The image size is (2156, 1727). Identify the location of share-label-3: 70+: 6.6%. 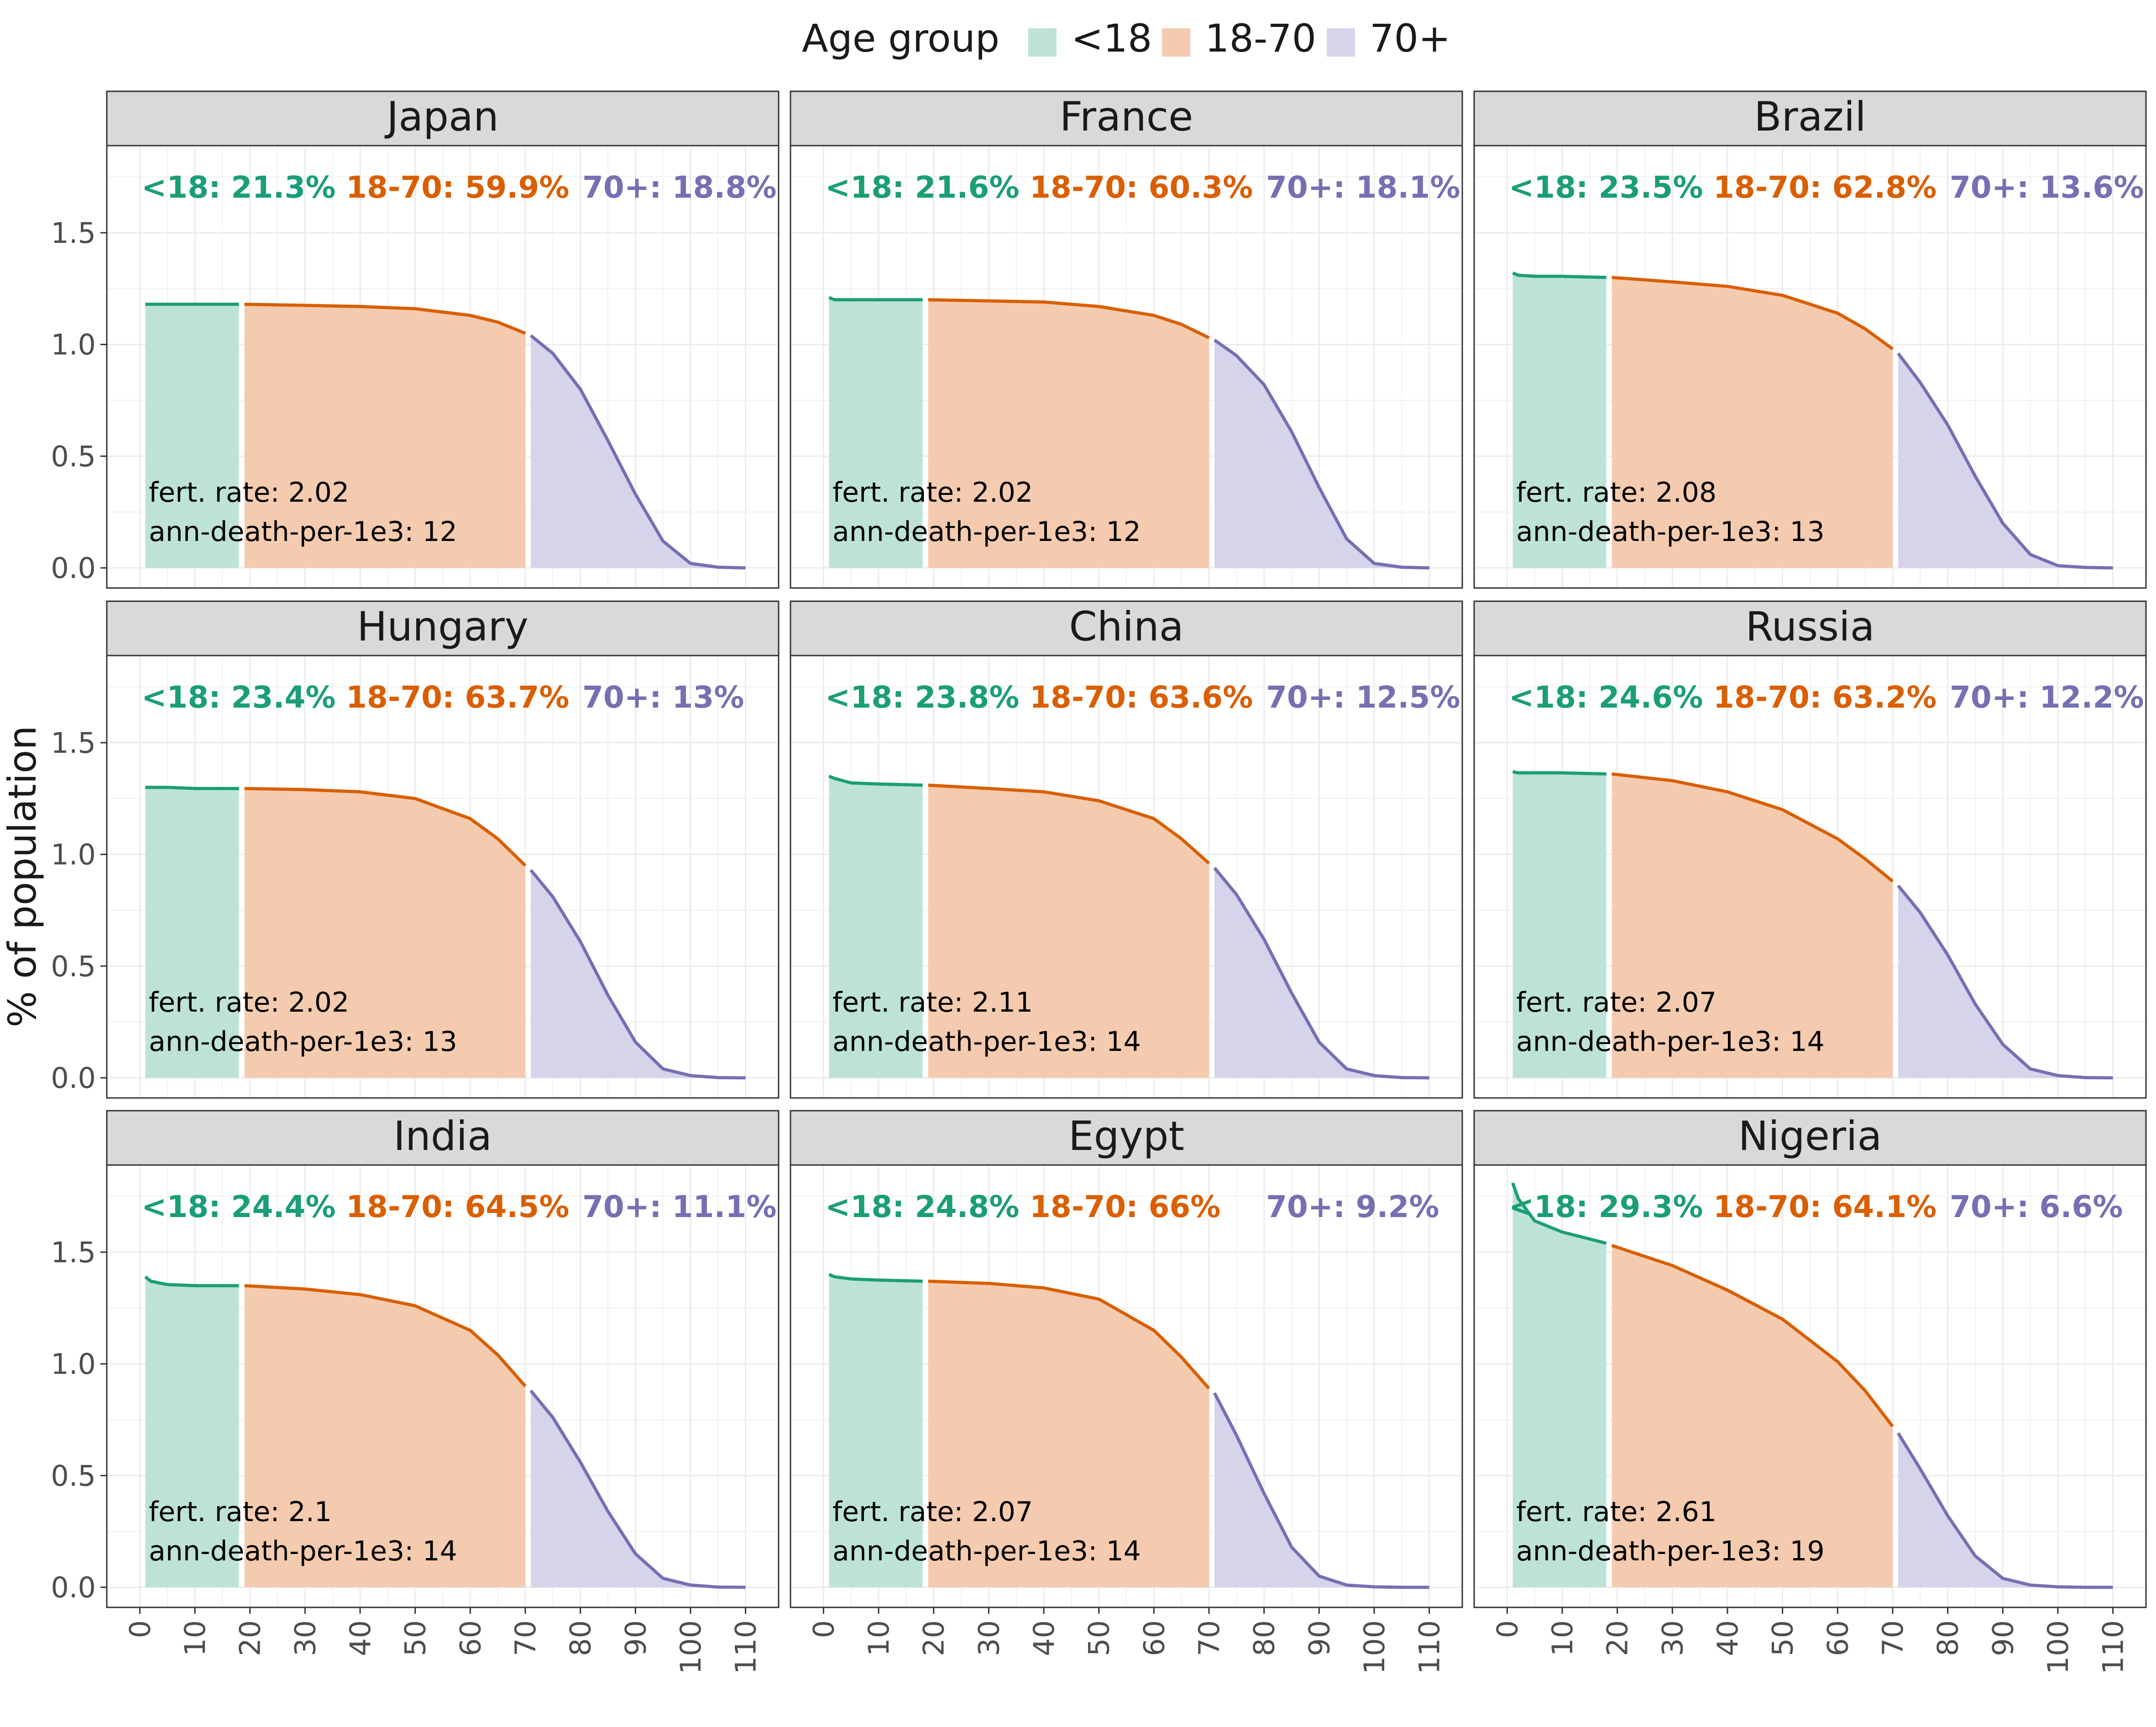
(2036, 1206).